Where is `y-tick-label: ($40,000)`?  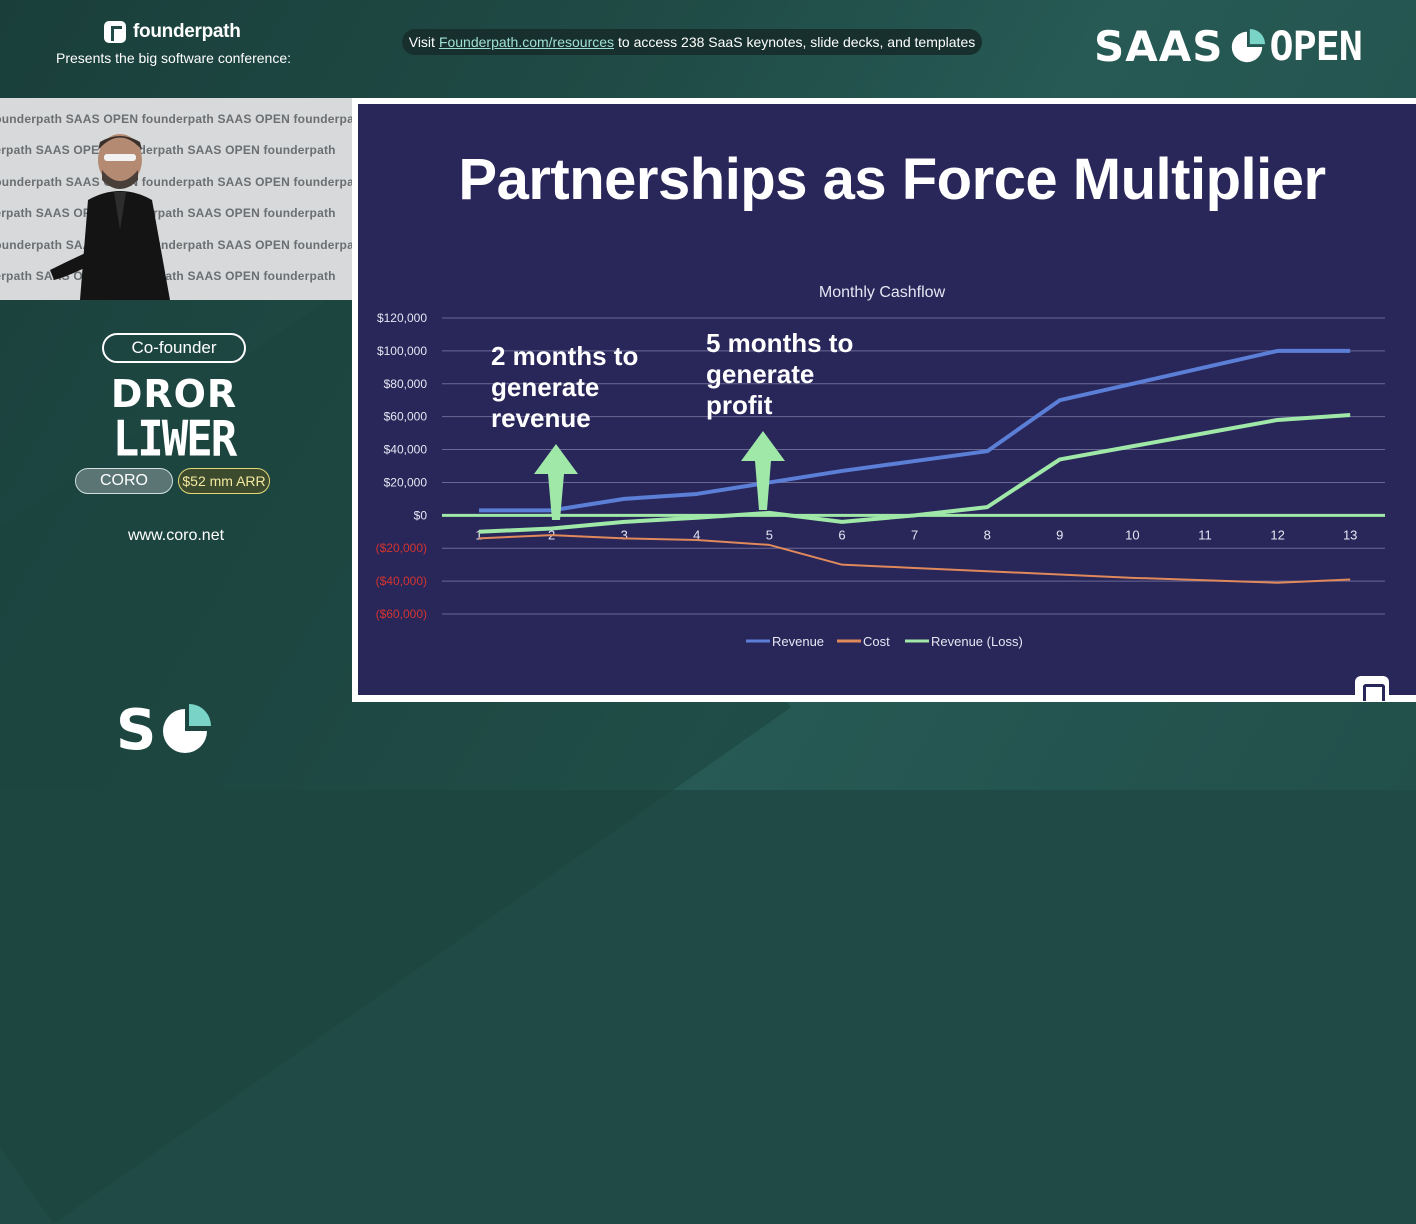 y-tick-label: ($40,000) is located at coordinates (401, 581).